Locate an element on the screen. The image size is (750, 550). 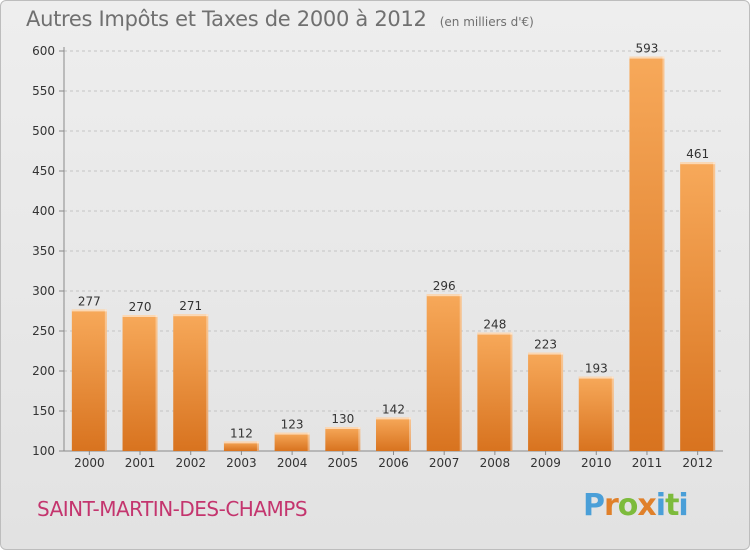
value-label-2008: 248 is located at coordinates (494, 325).